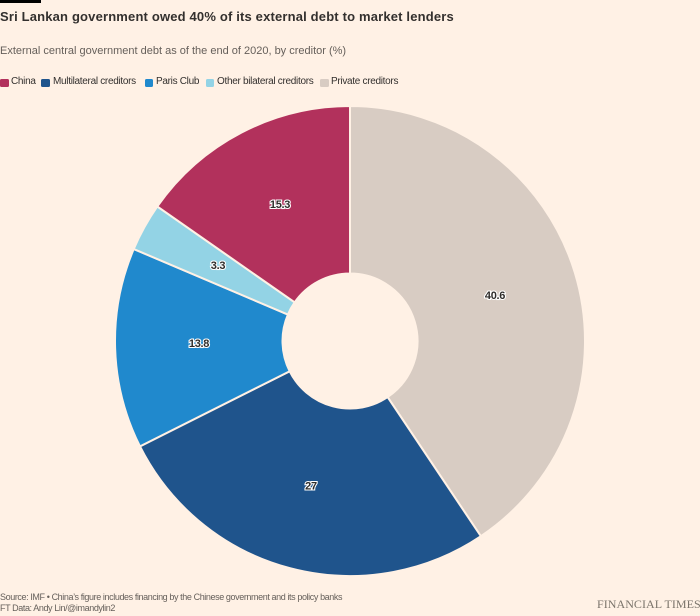 The height and width of the screenshot is (616, 700). Describe the element at coordinates (199, 344) in the screenshot. I see `svg-text: 13.8` at that location.